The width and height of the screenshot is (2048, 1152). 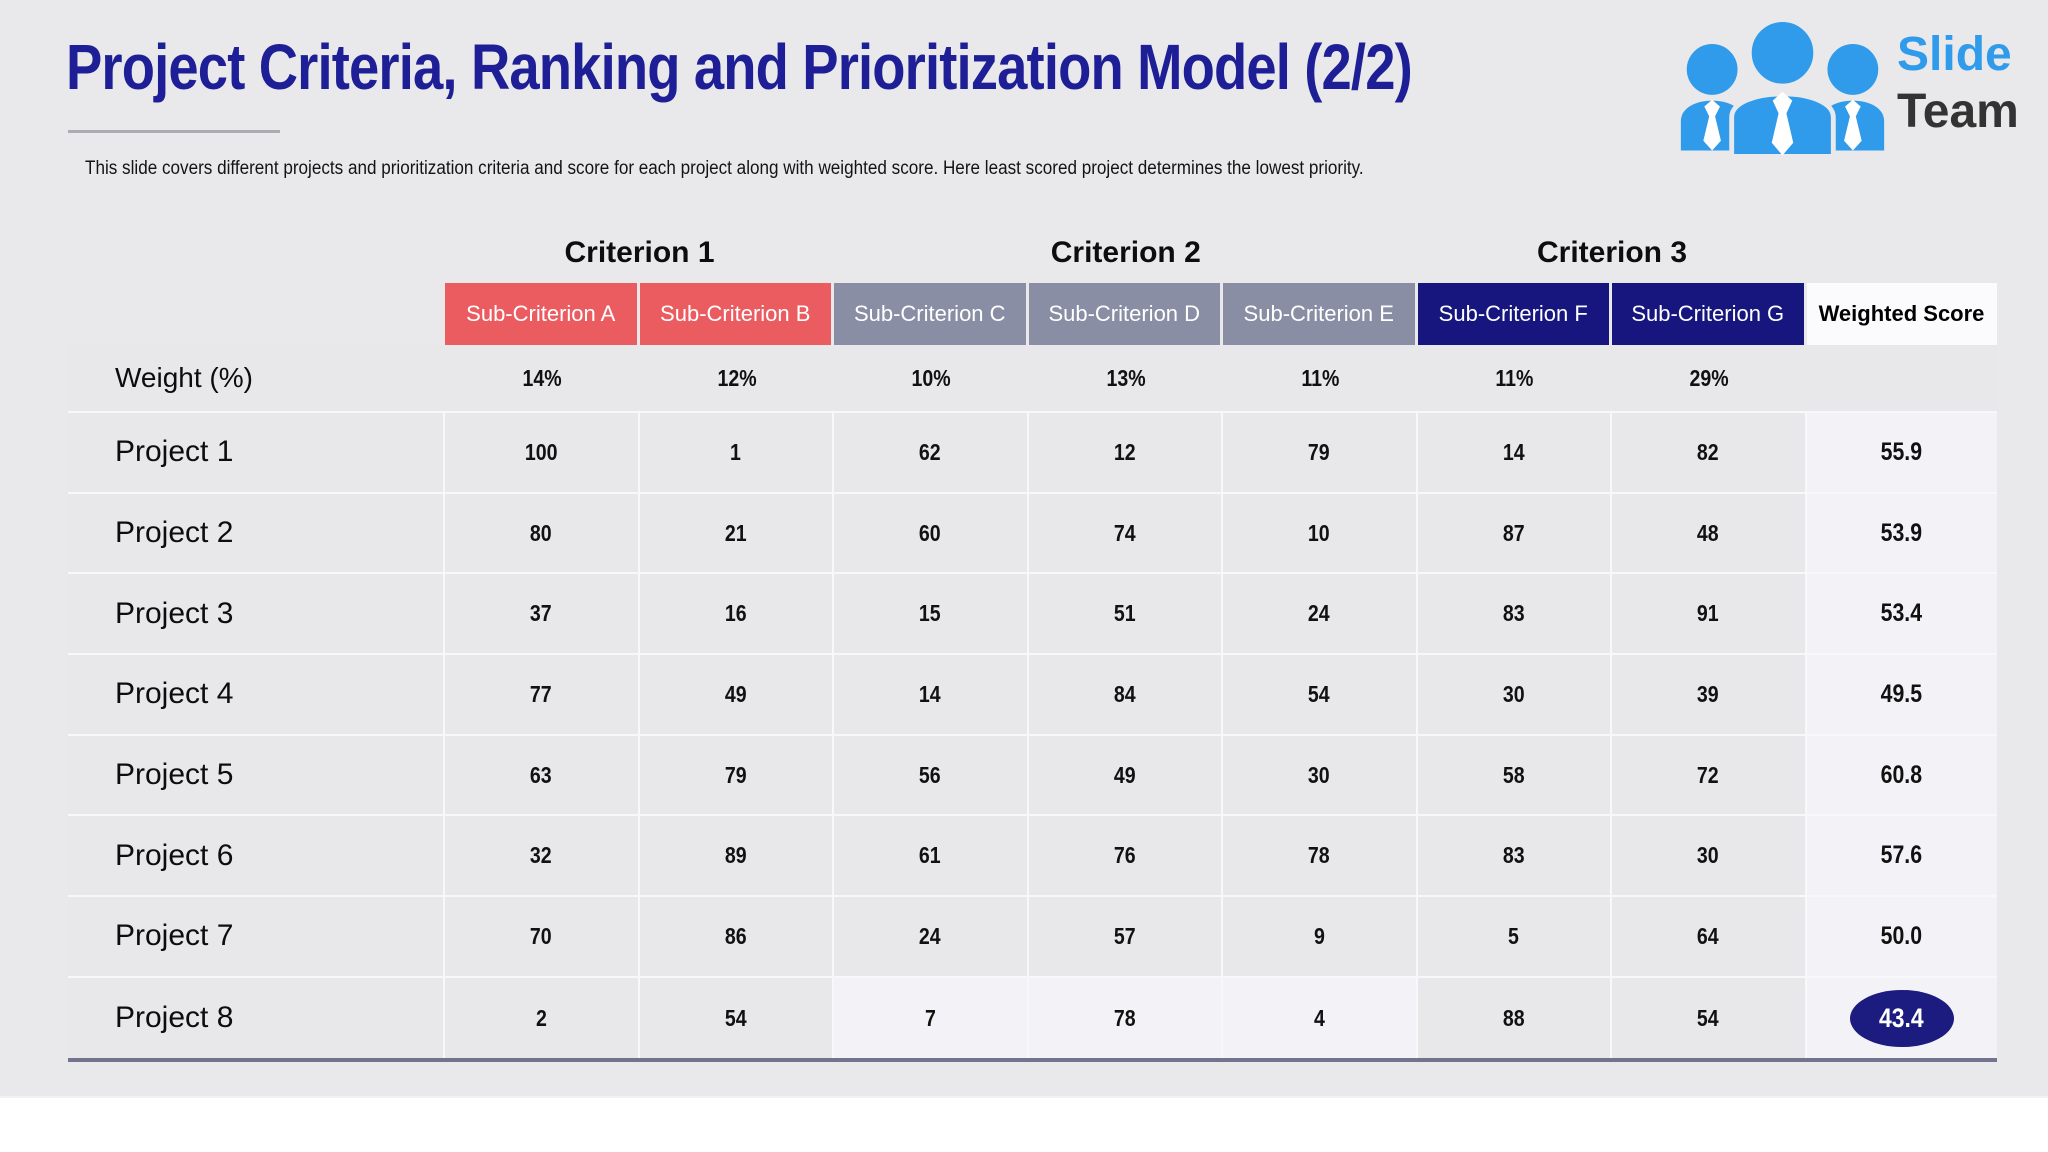 What do you see at coordinates (256, 614) in the screenshot?
I see `project-label: Project 3` at bounding box center [256, 614].